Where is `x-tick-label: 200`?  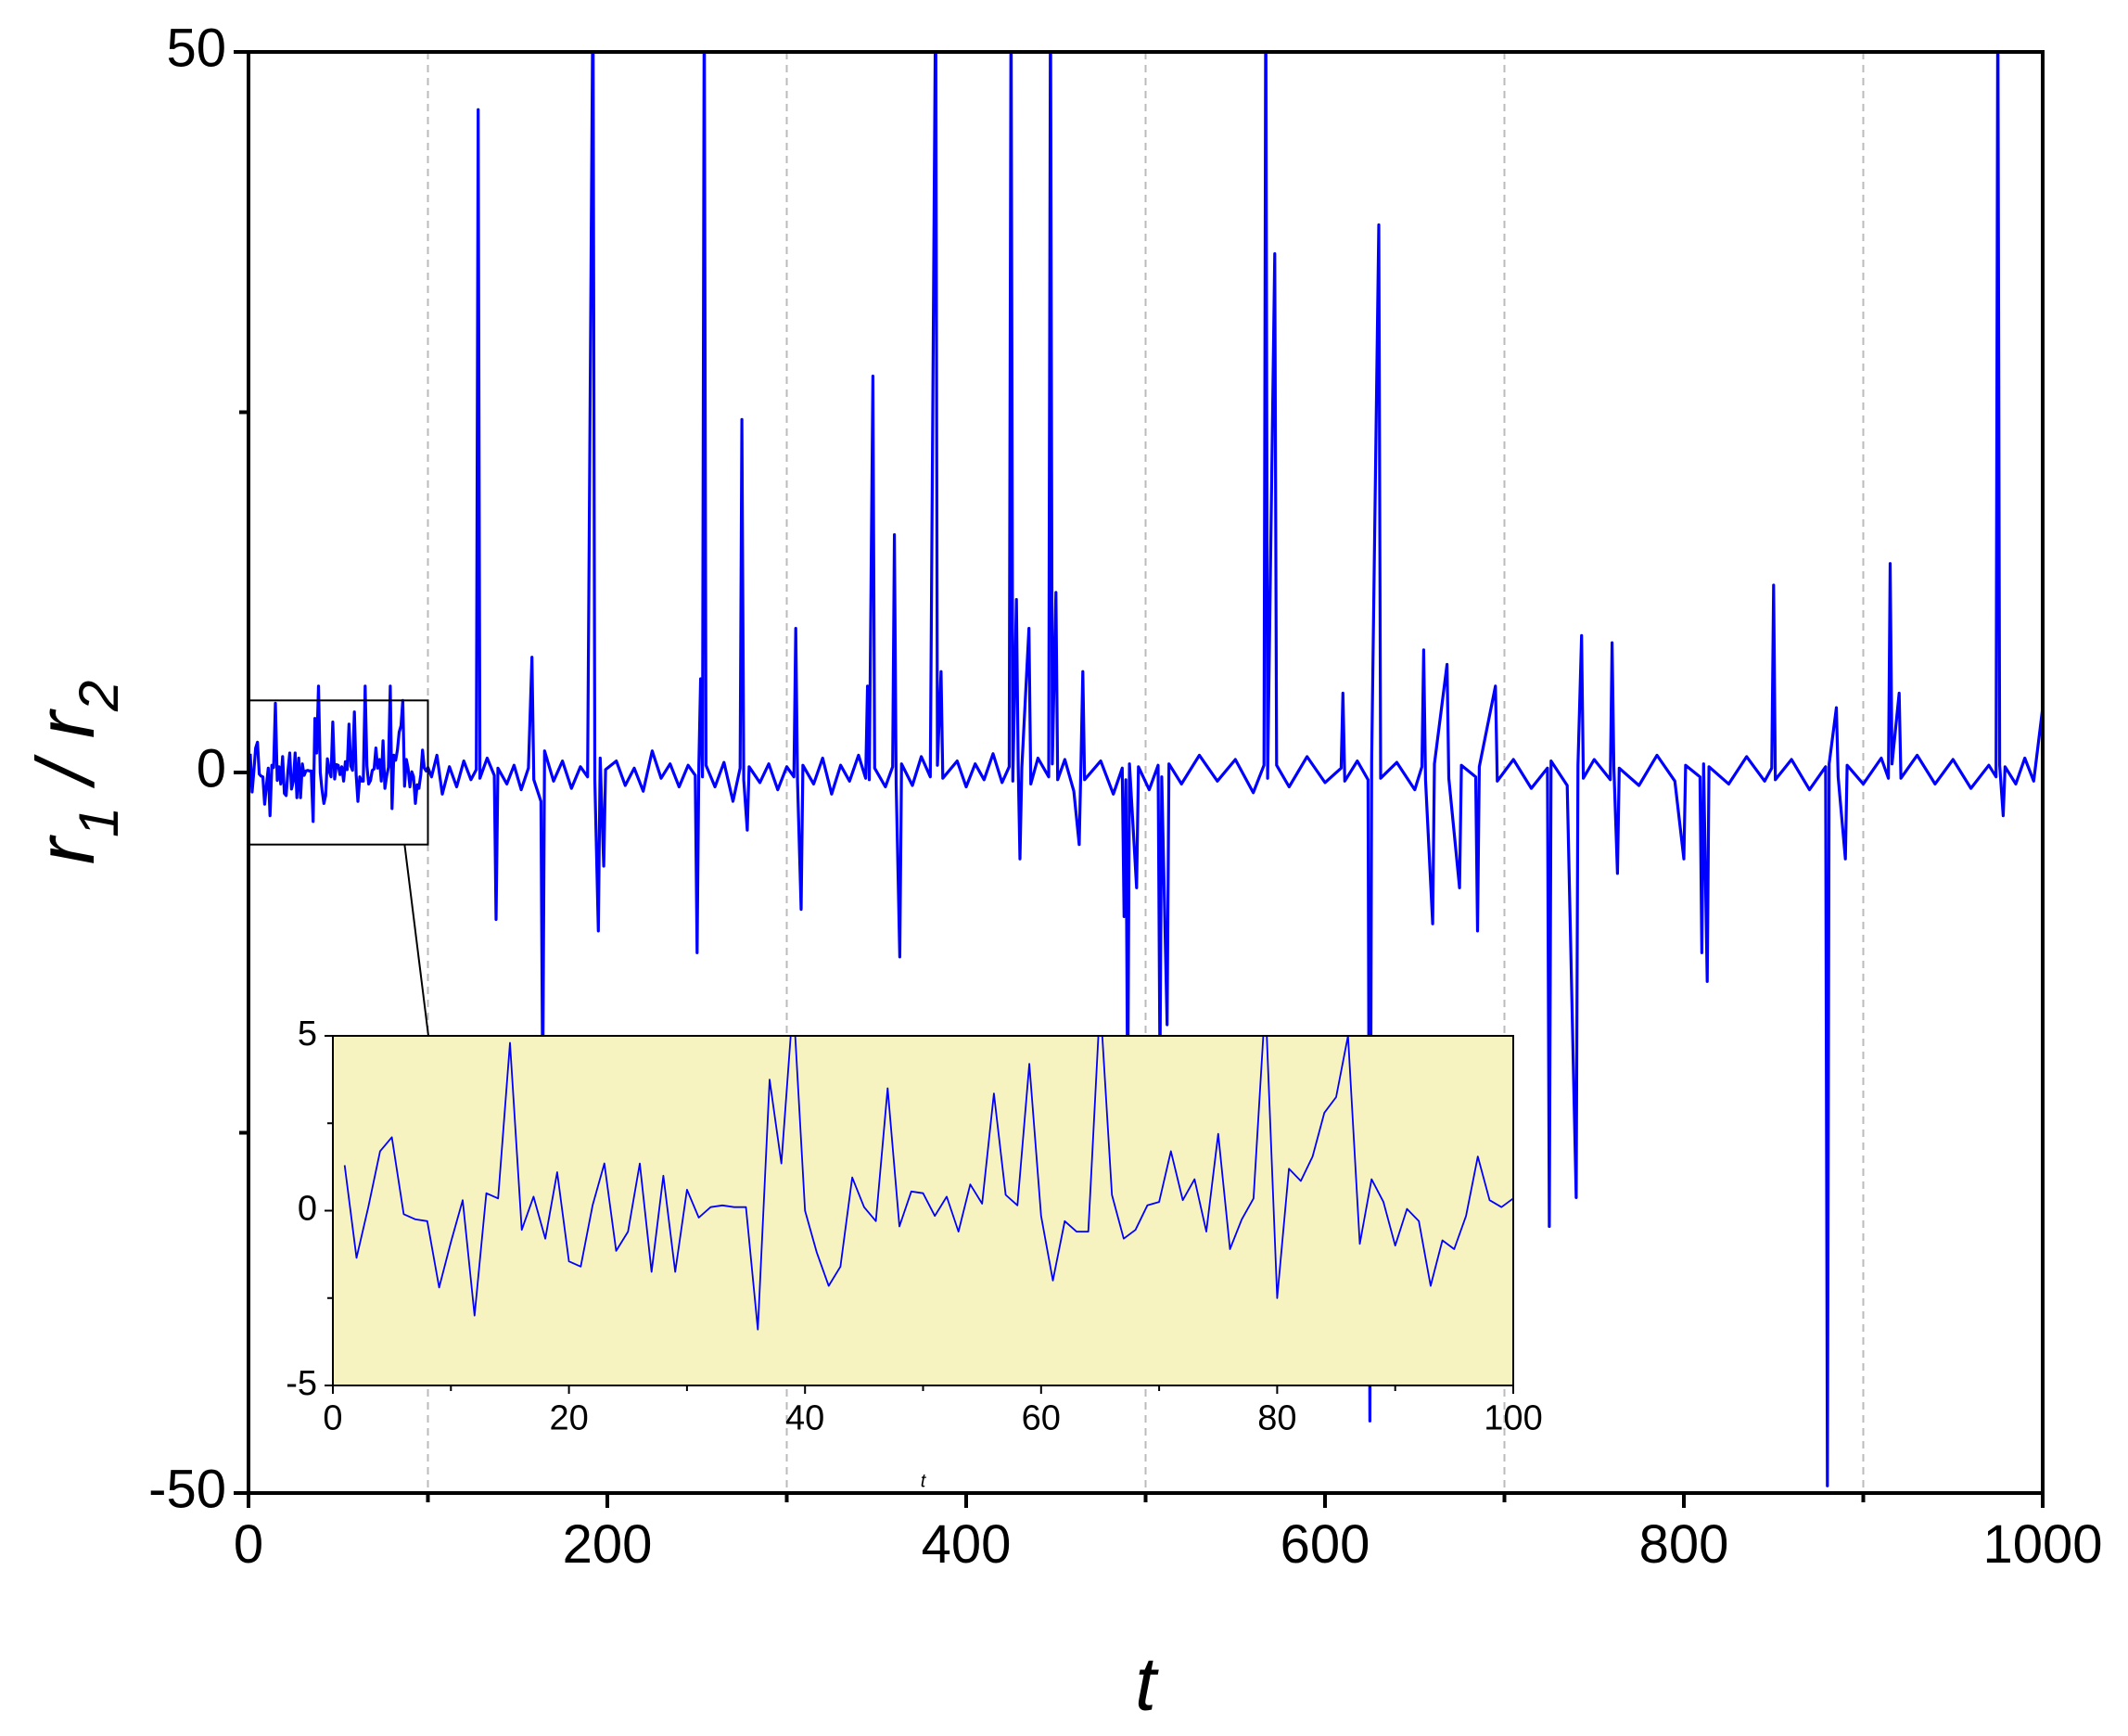 x-tick-label: 200 is located at coordinates (608, 1545).